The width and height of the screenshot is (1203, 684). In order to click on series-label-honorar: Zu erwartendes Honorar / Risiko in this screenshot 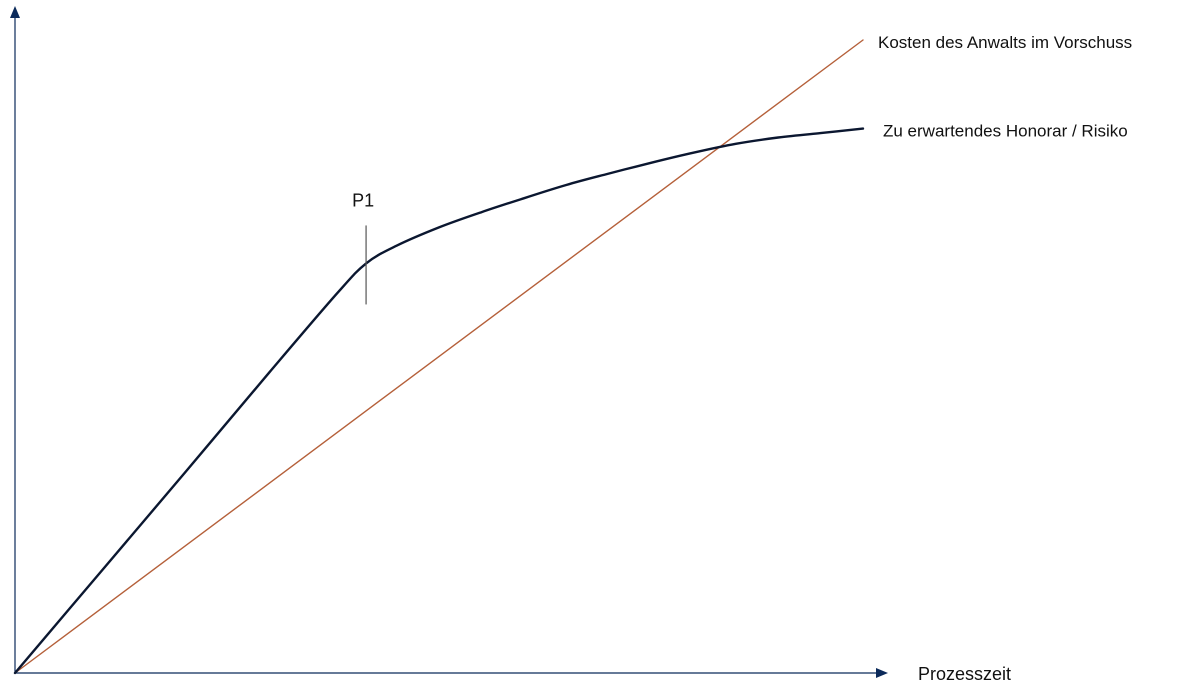, I will do `click(1005, 131)`.